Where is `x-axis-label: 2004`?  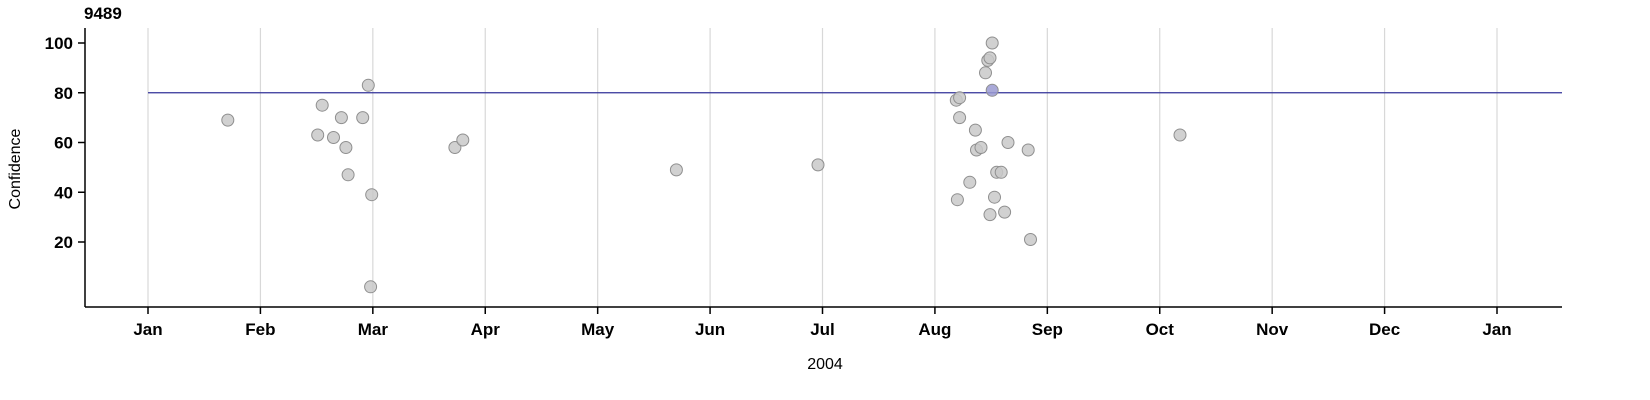
x-axis-label: 2004 is located at coordinates (825, 364).